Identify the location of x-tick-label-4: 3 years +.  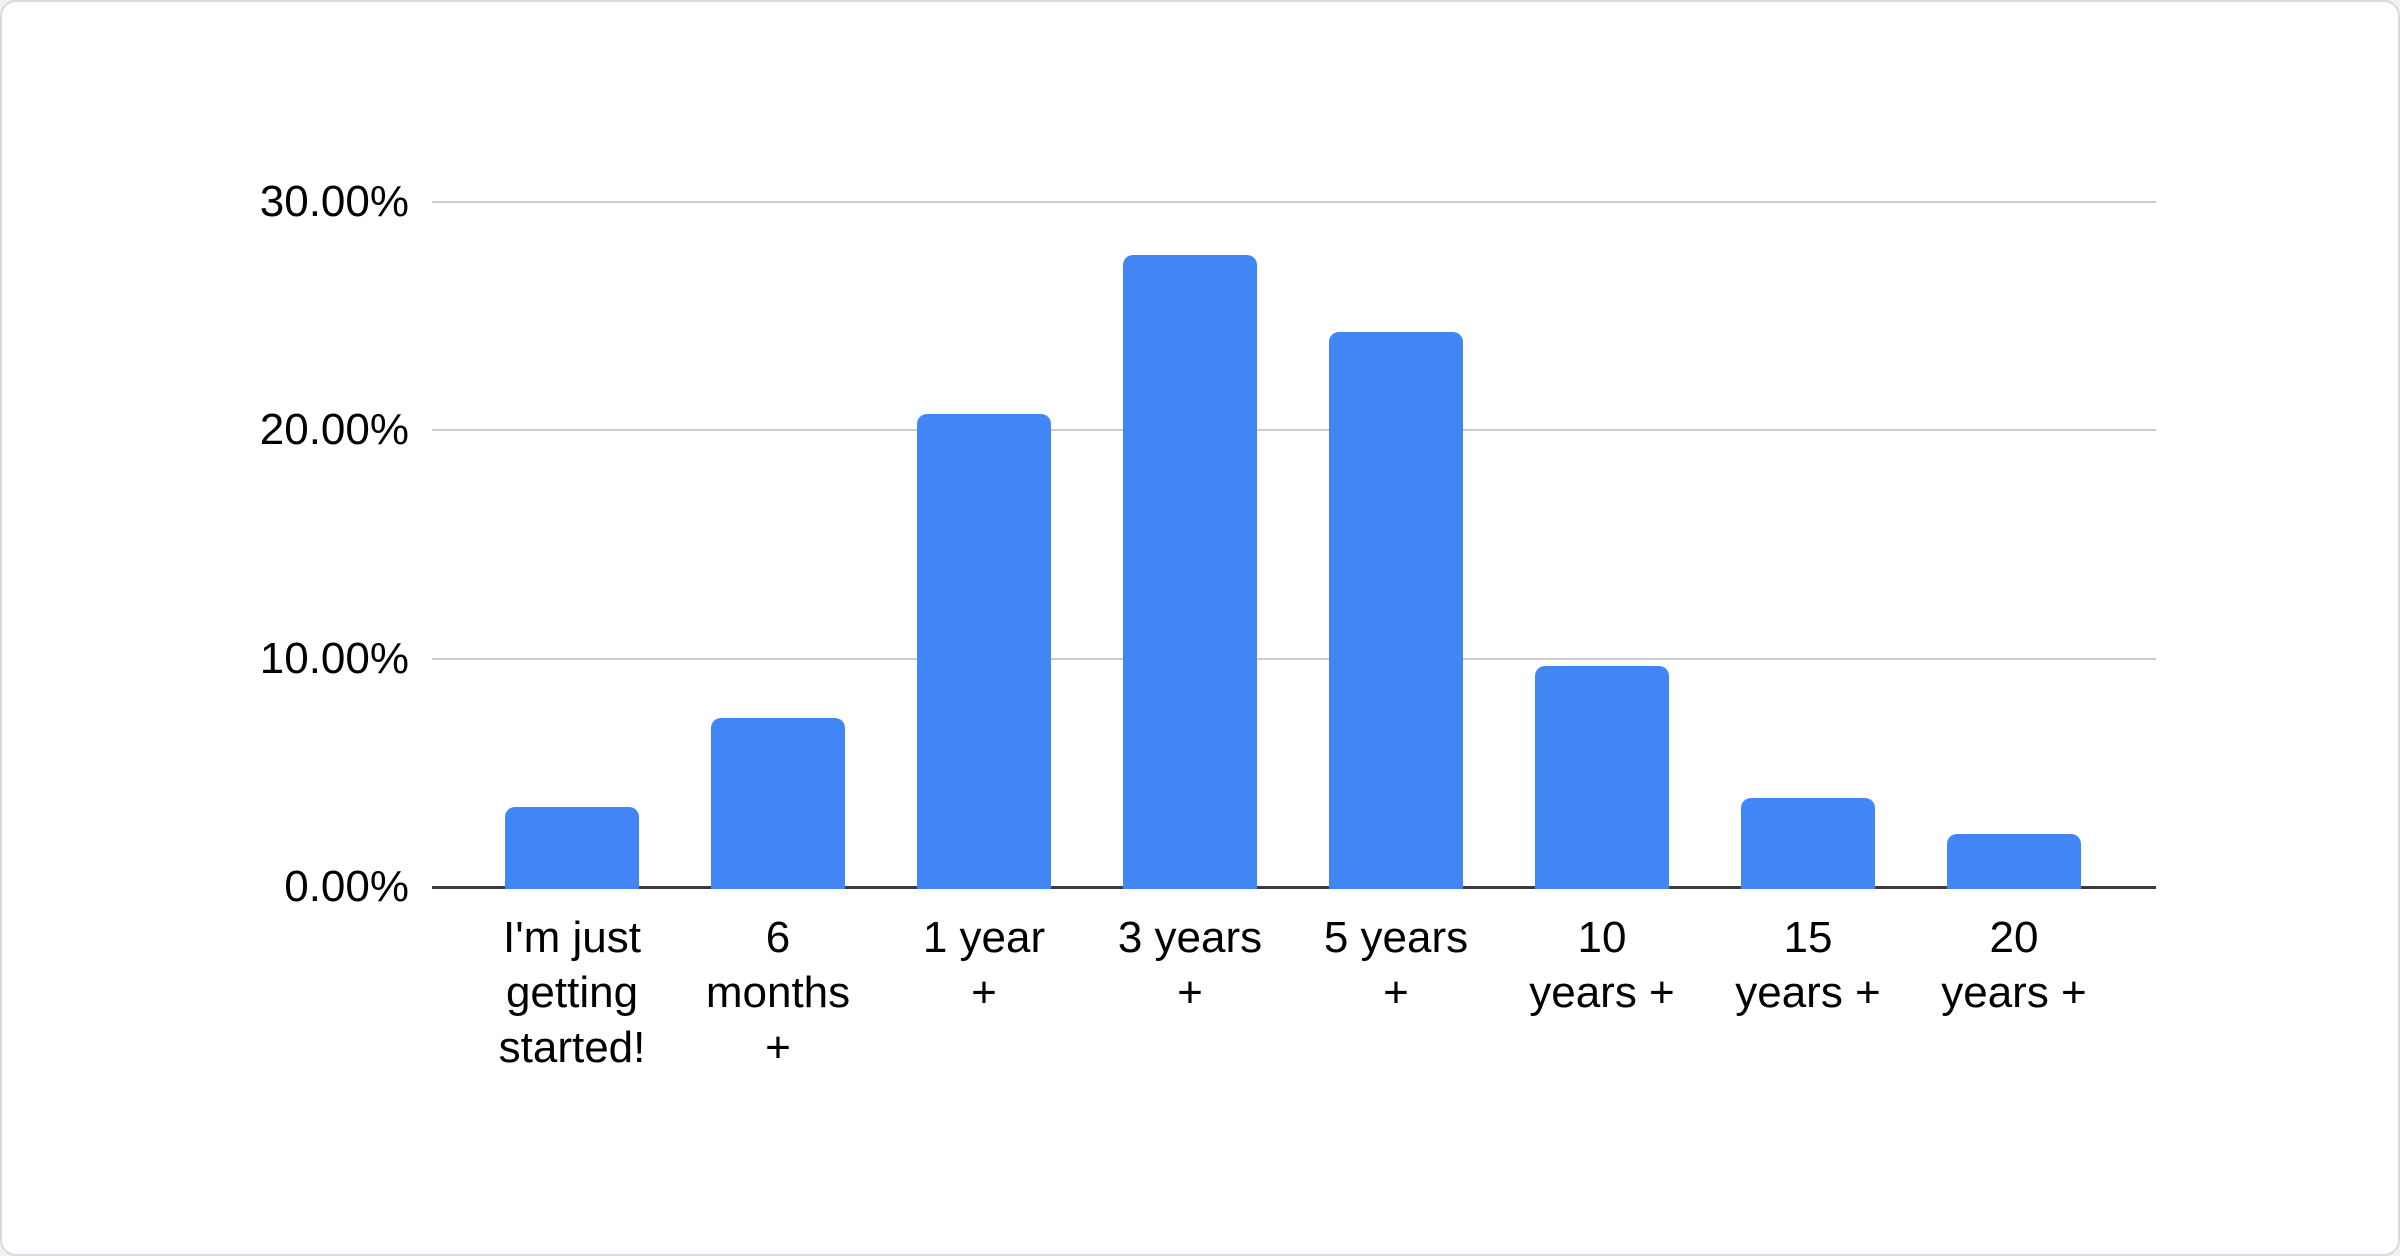
(1190, 965).